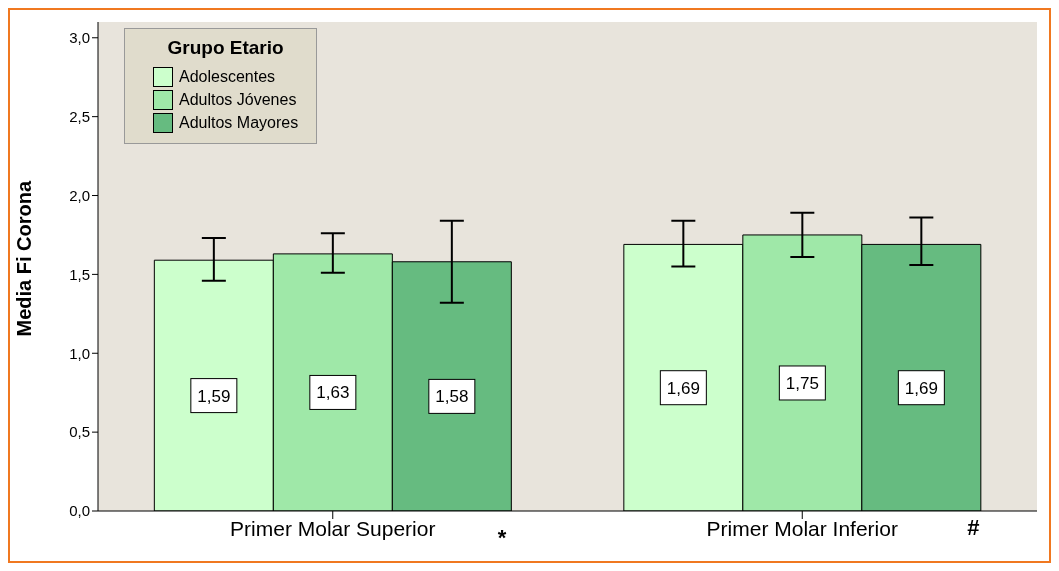  What do you see at coordinates (802, 383) in the screenshot?
I see `data-label: 1,75` at bounding box center [802, 383].